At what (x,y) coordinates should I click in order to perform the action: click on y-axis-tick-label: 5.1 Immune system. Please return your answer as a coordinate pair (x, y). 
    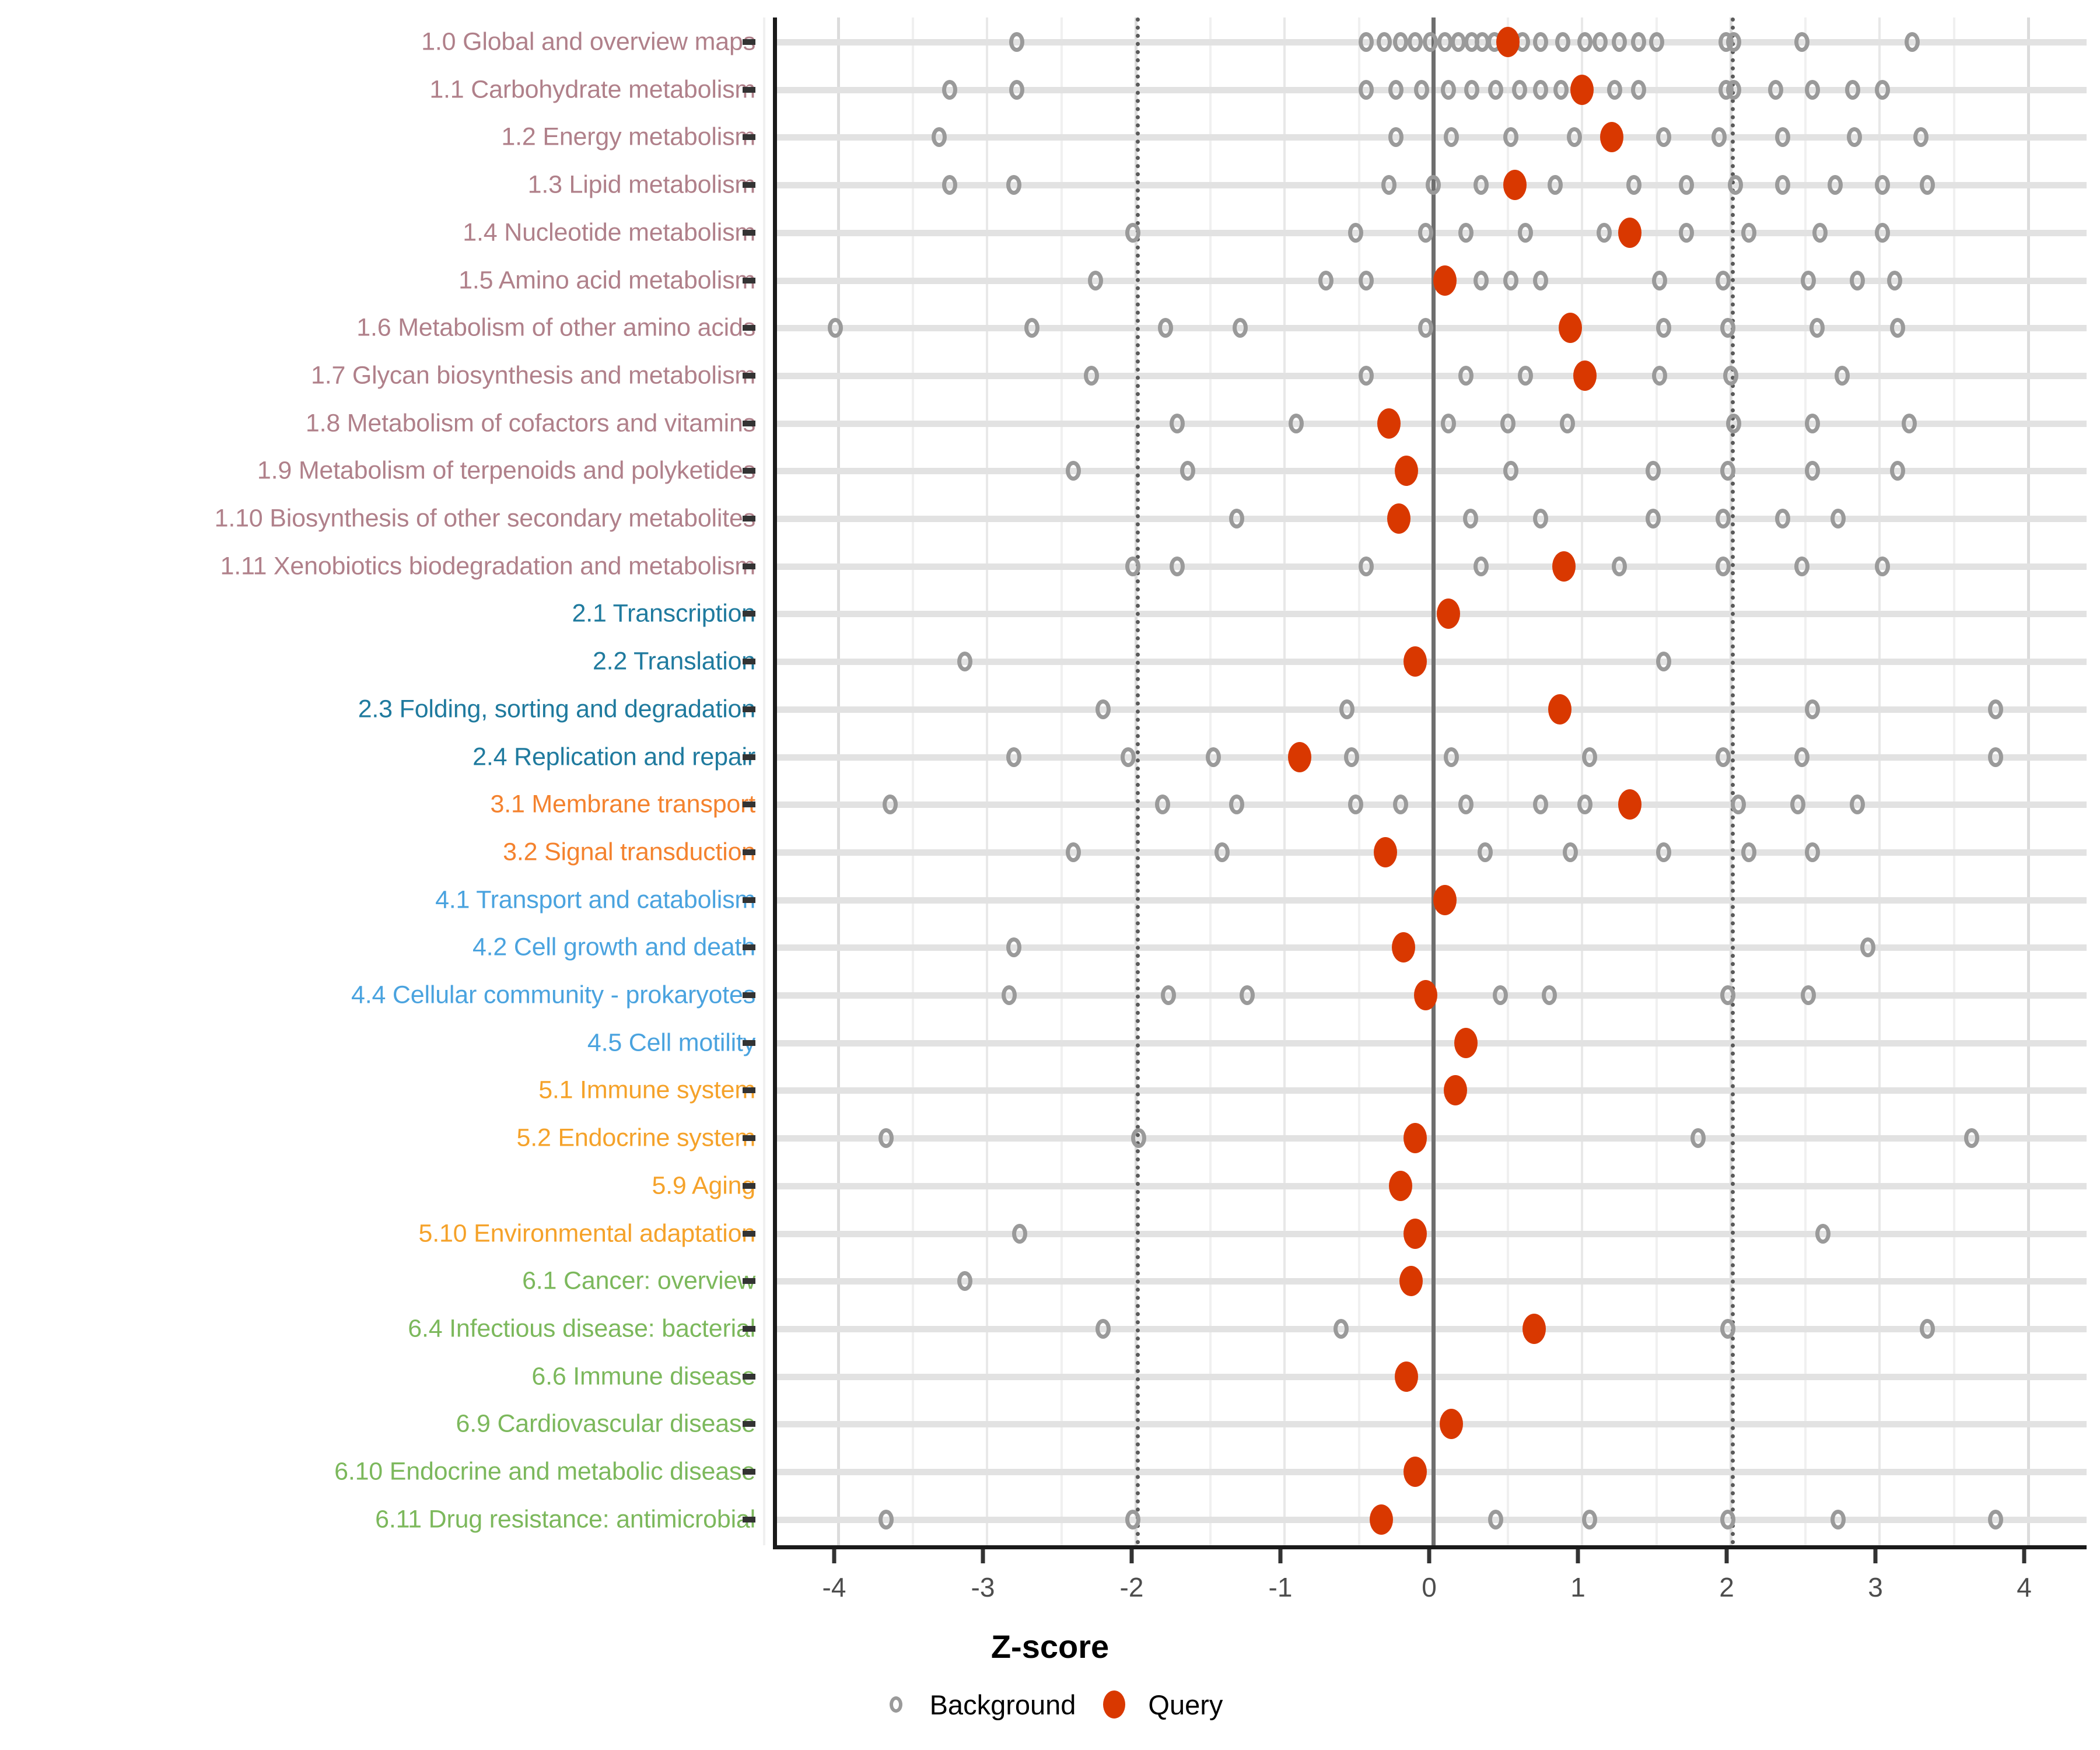
    Looking at the image, I should click on (646, 1090).